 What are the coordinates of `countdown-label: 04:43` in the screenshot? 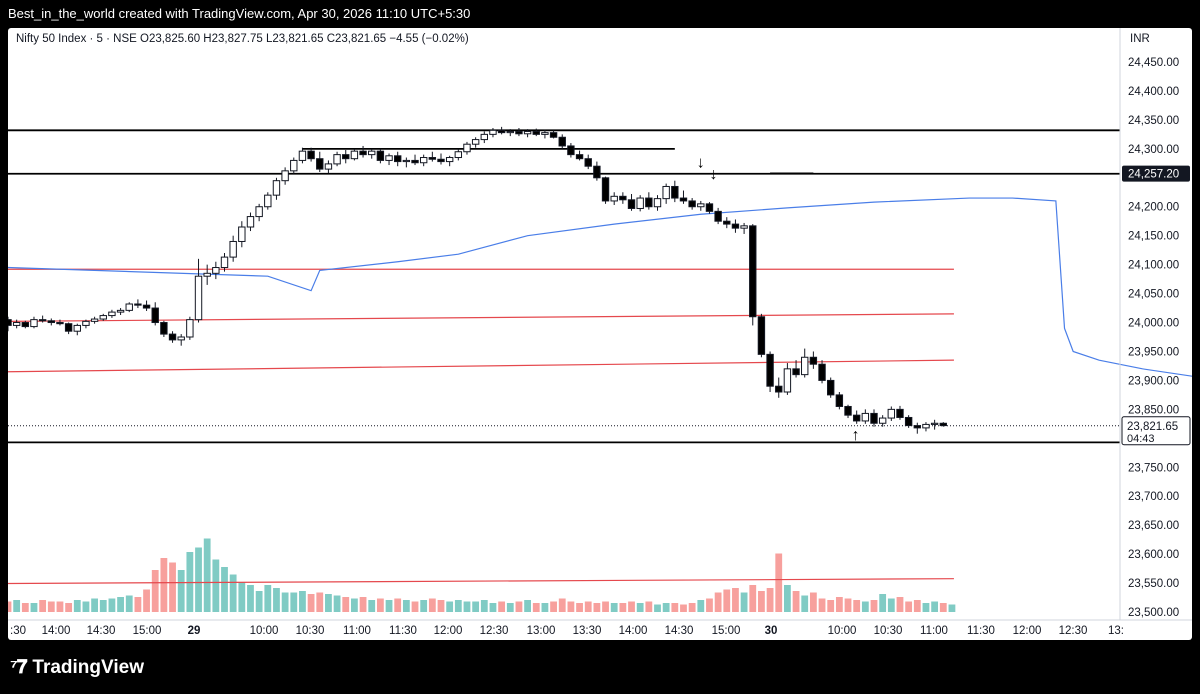 It's located at (1141, 439).